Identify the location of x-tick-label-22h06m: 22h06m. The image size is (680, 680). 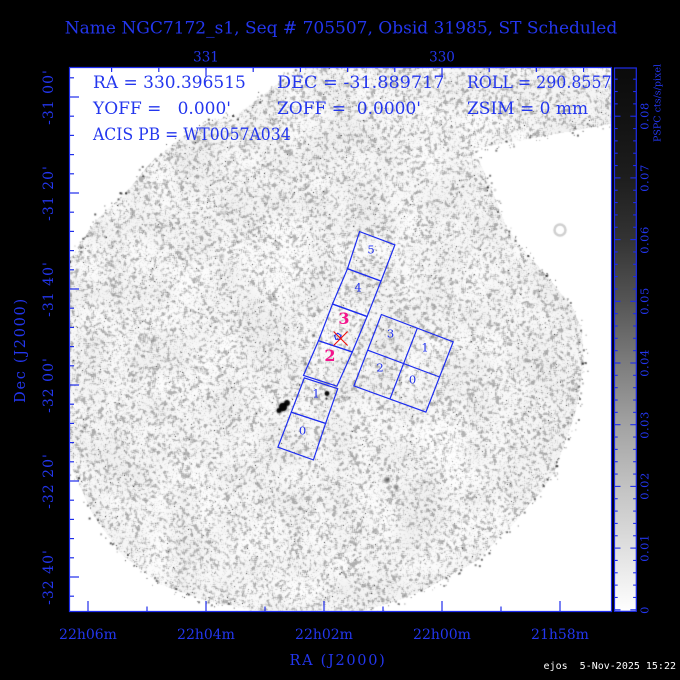
(88, 634).